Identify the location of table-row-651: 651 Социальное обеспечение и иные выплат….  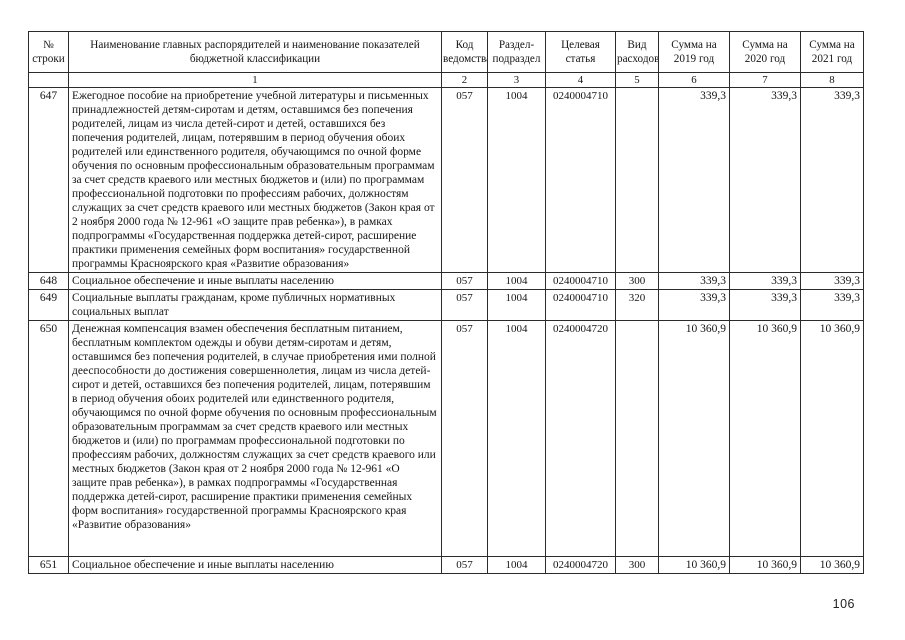
(446, 565).